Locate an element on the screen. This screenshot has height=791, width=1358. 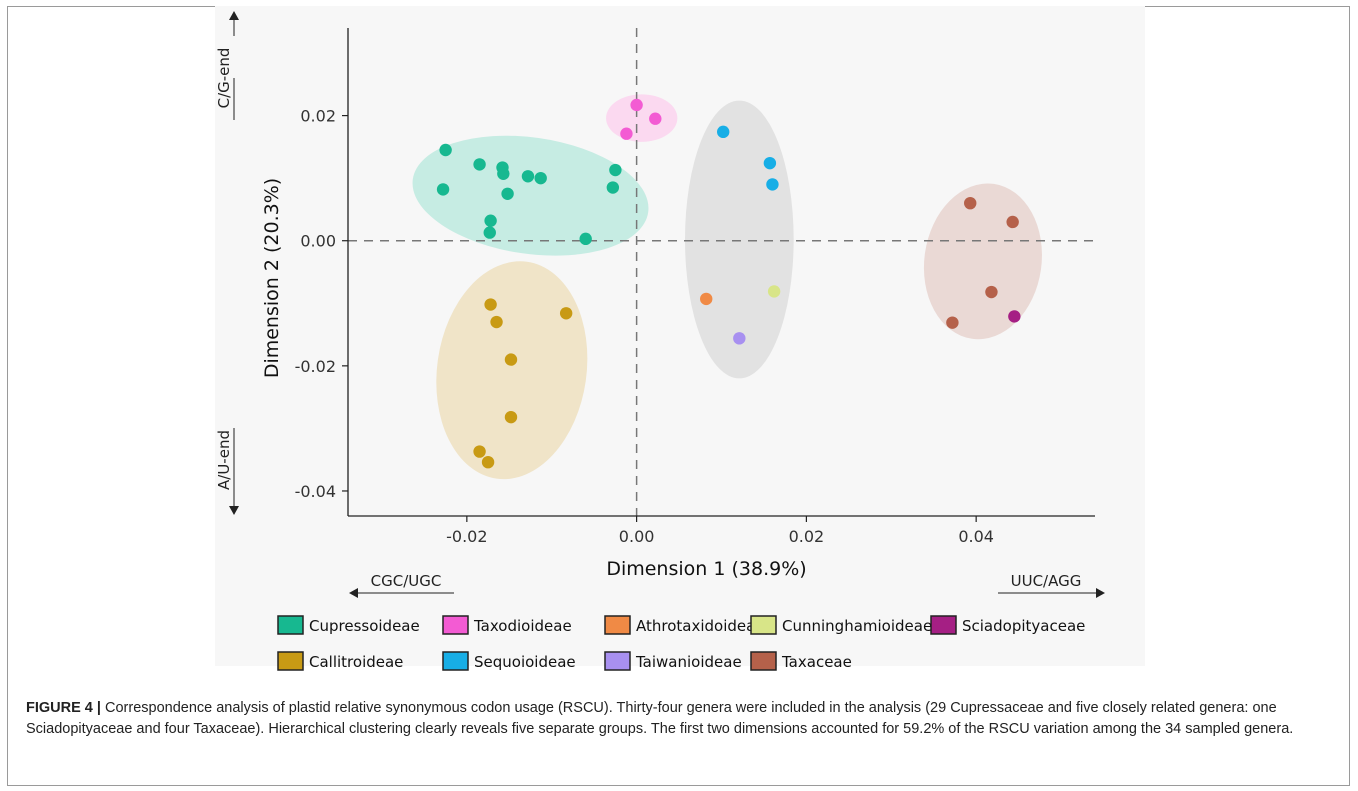
legend-swatch-cupressoideae is located at coordinates (290, 625).